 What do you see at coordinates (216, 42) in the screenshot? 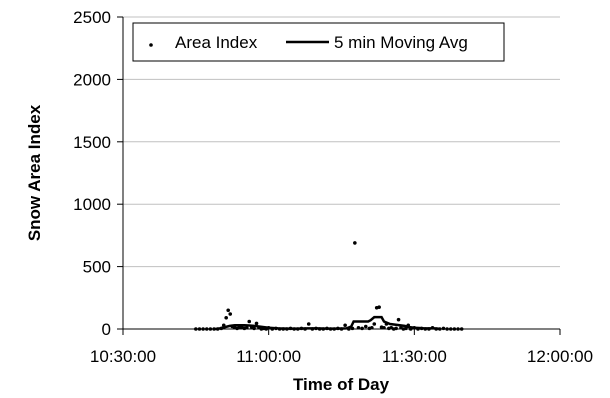
I see `legend-label-area-index: Area Index` at bounding box center [216, 42].